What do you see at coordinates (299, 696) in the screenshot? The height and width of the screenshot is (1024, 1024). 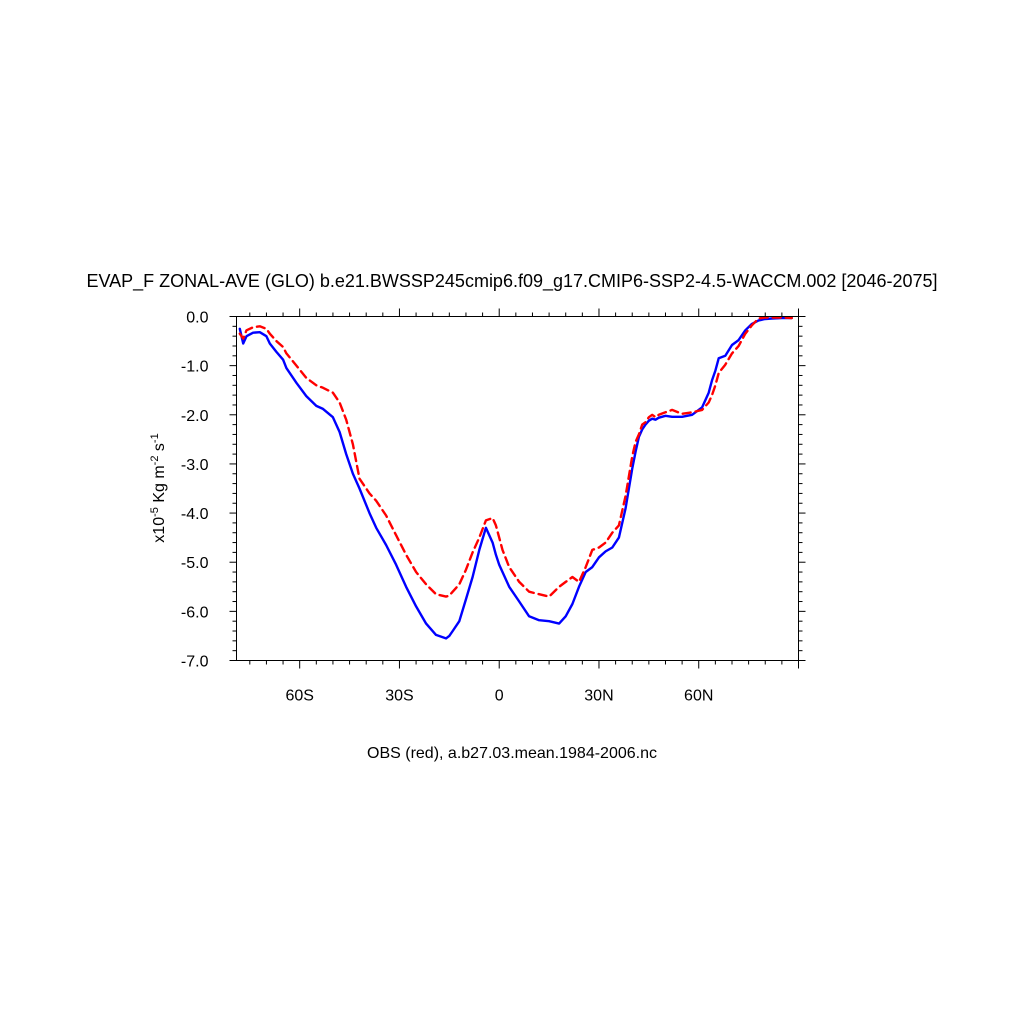 I see `x-tick-label: 60S` at bounding box center [299, 696].